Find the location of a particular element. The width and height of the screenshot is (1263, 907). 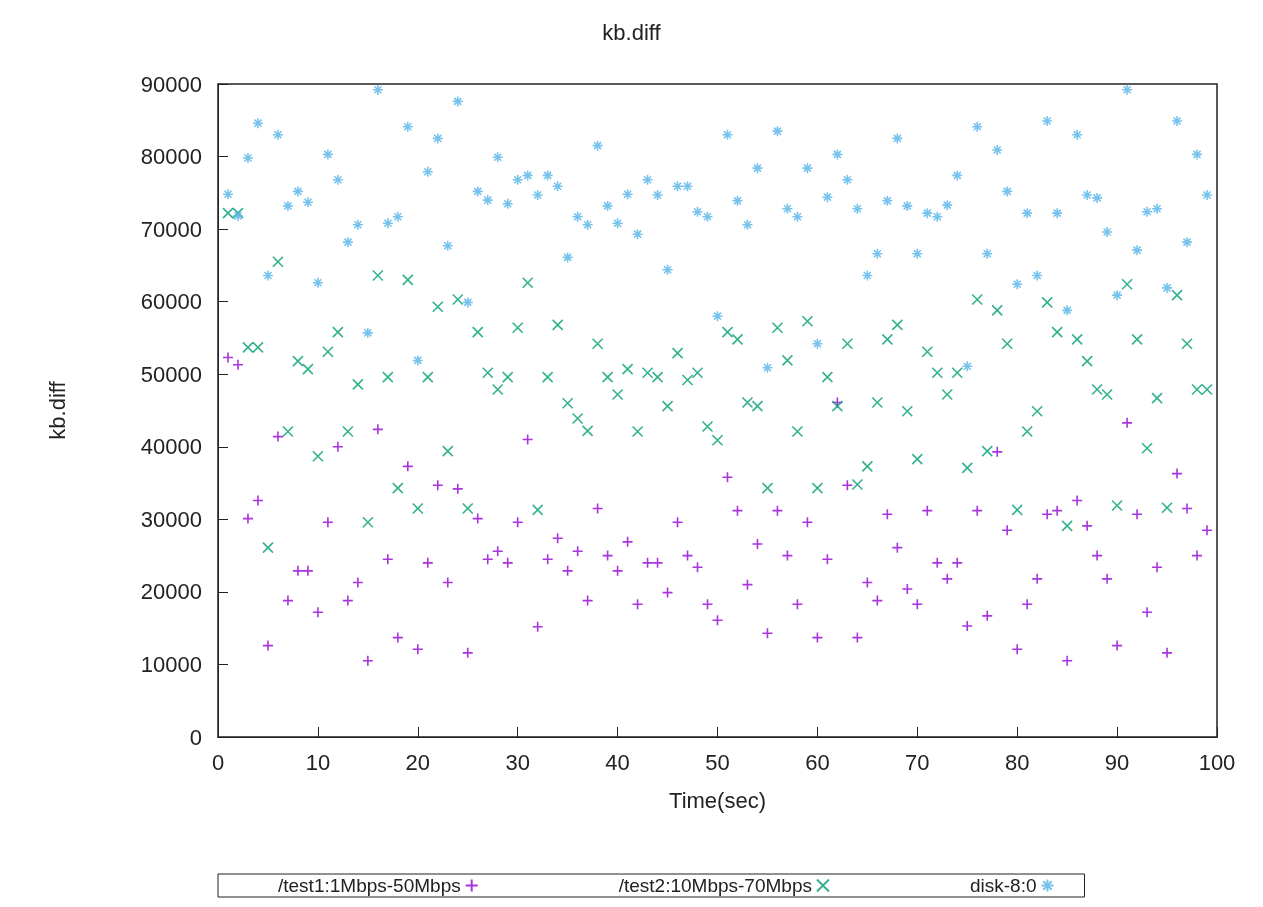

x-tick-label: 0 is located at coordinates (218, 762).